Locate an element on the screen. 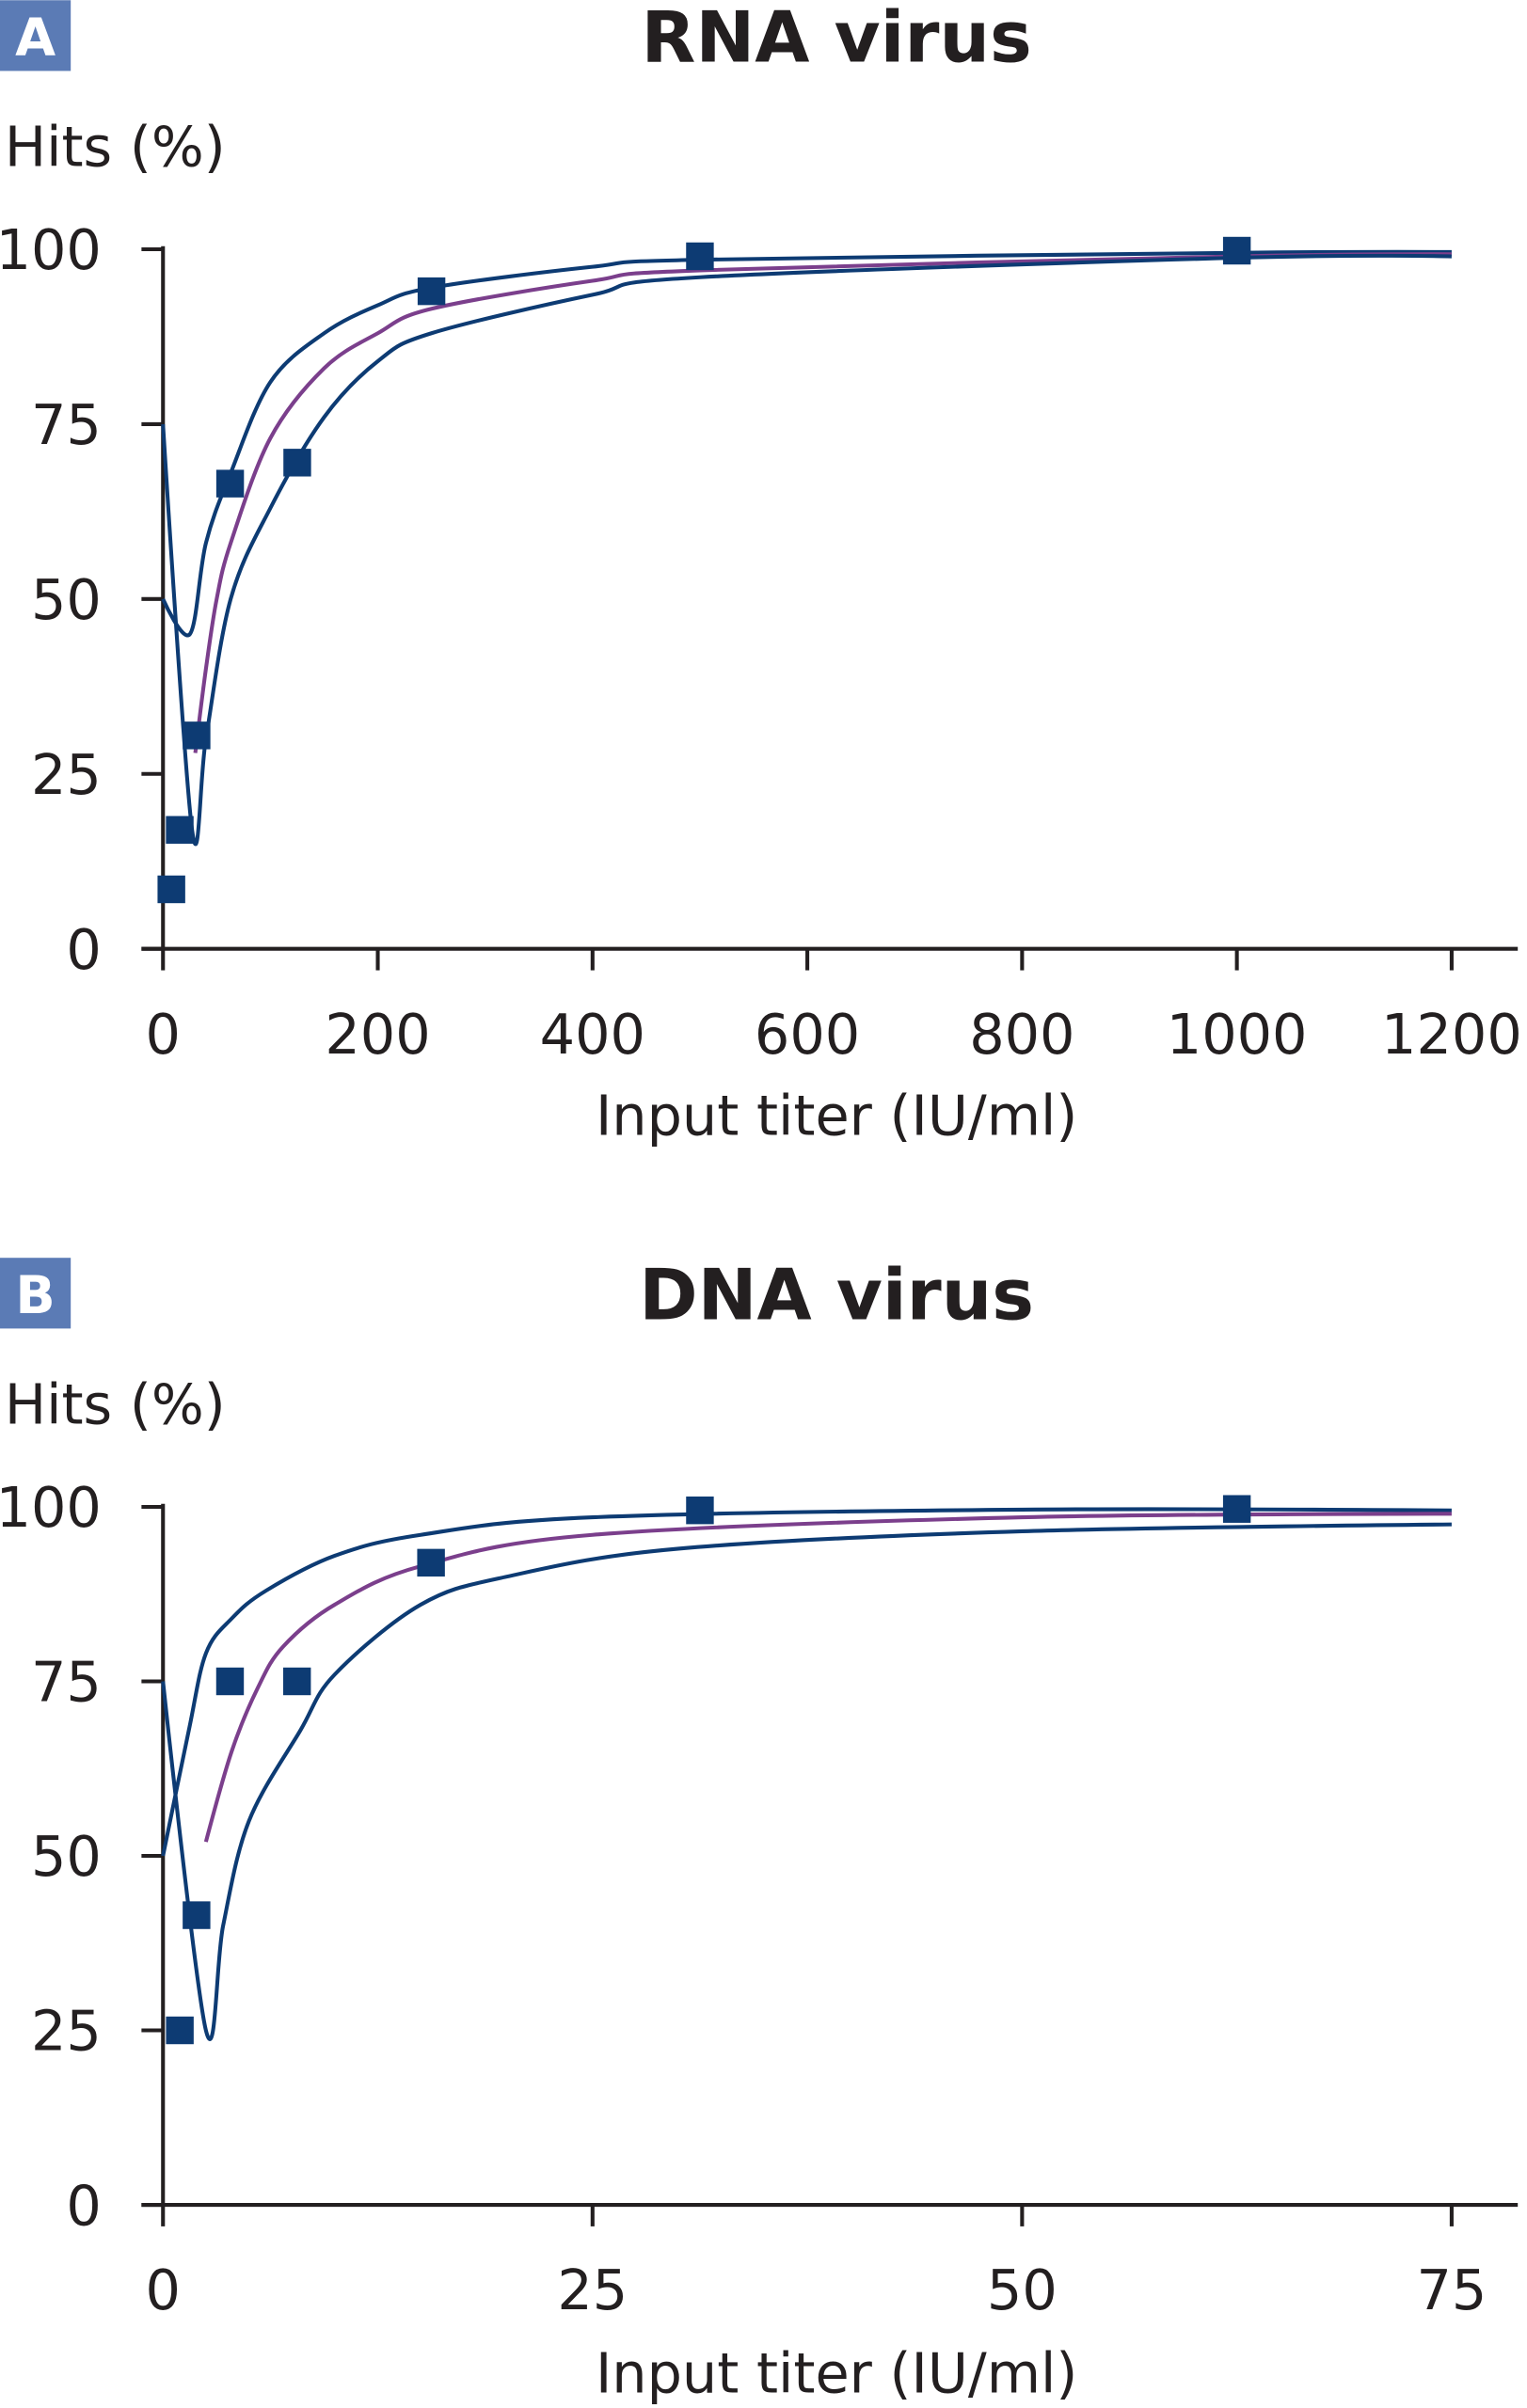 The image size is (1527, 2408). x-tick-label: 600 is located at coordinates (807, 1034).